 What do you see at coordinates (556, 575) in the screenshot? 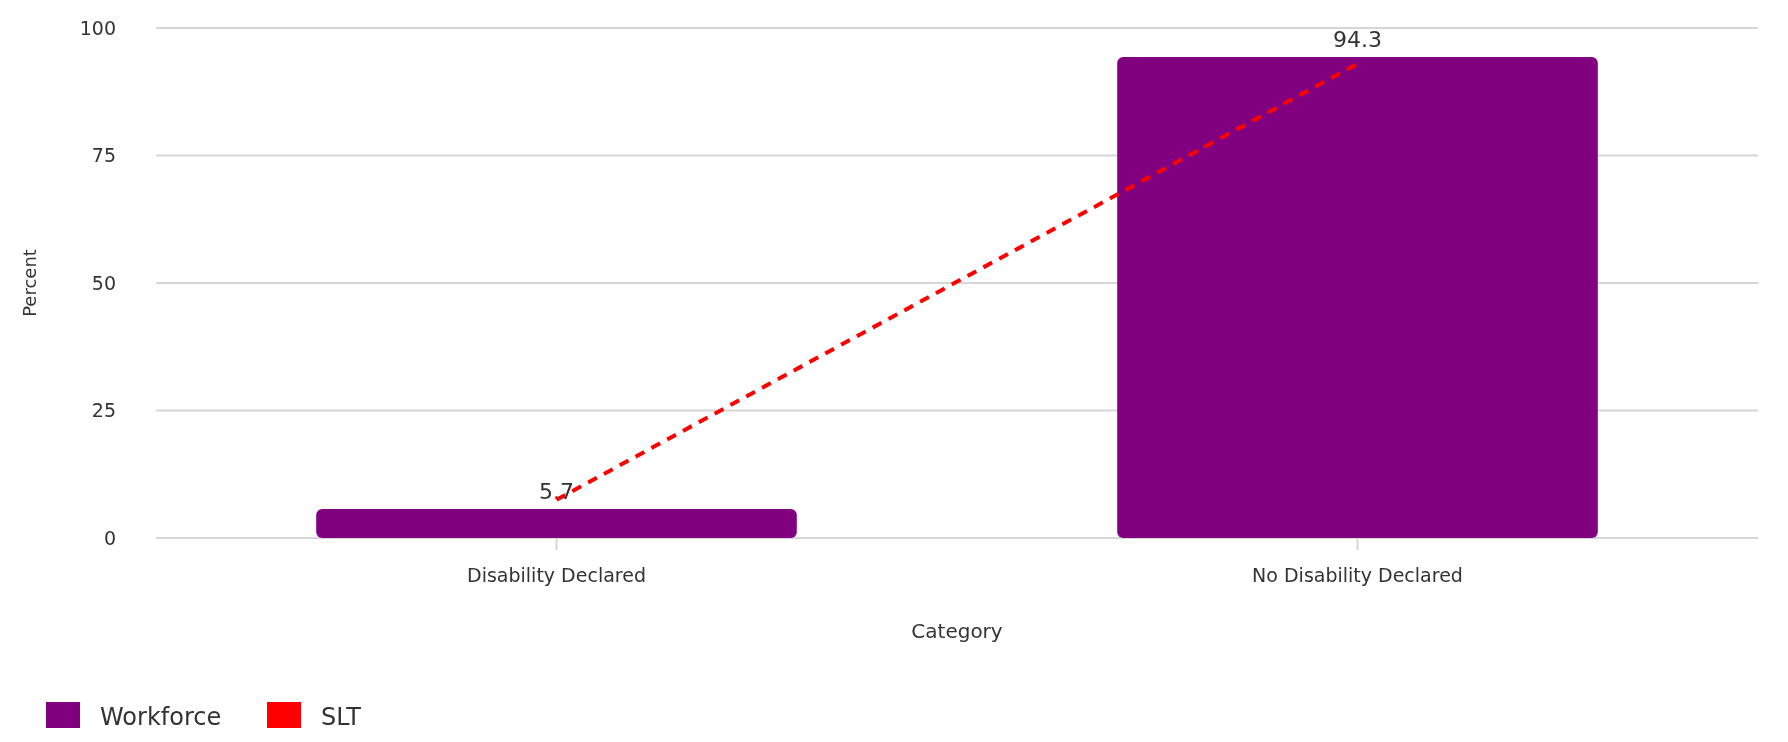
I see `x-tick-label: Disability Declared` at bounding box center [556, 575].